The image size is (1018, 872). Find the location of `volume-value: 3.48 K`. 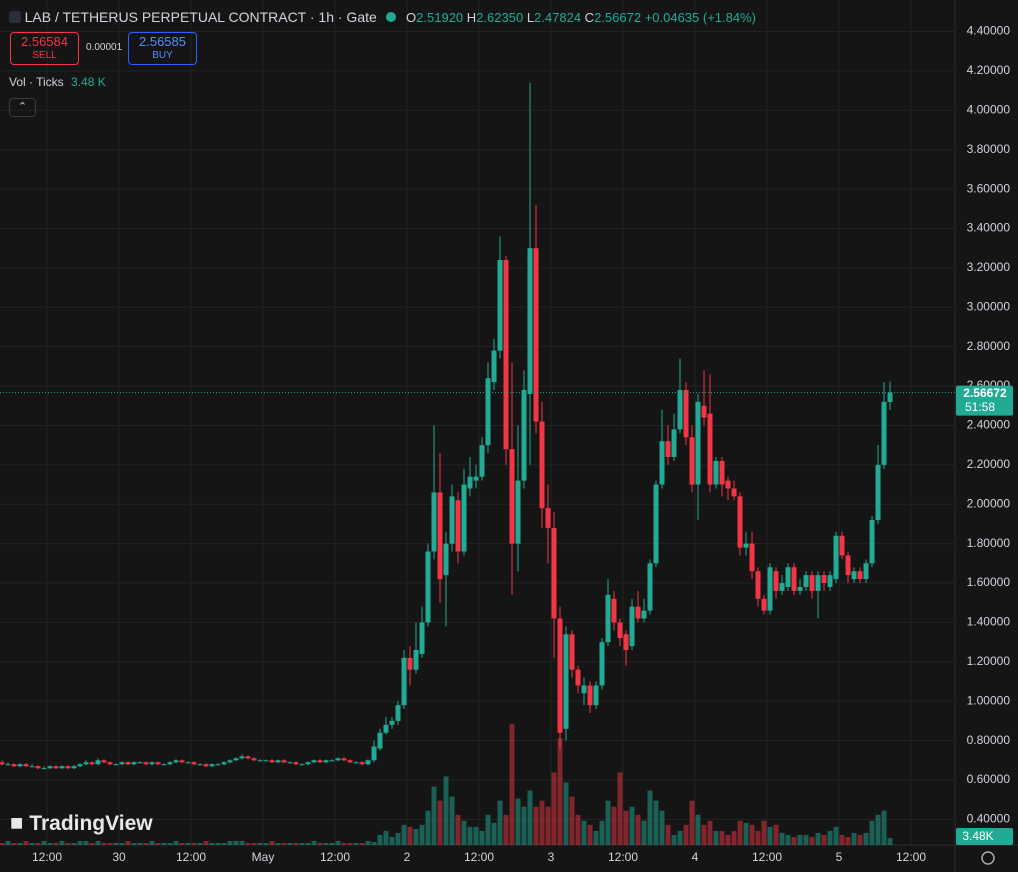

volume-value: 3.48 K is located at coordinates (88, 82).